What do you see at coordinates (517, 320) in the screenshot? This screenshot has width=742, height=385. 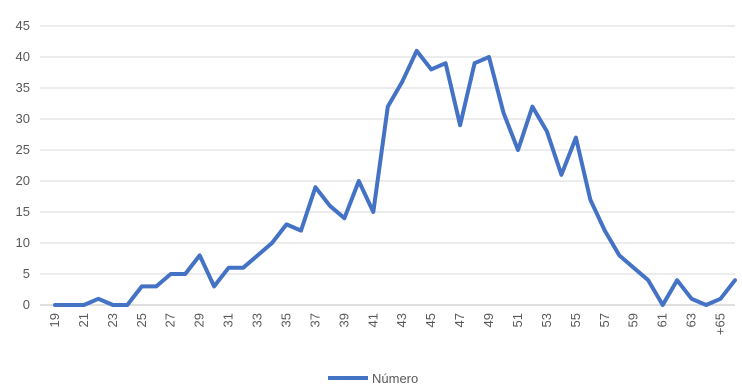 I see `x-tick-label: 51` at bounding box center [517, 320].